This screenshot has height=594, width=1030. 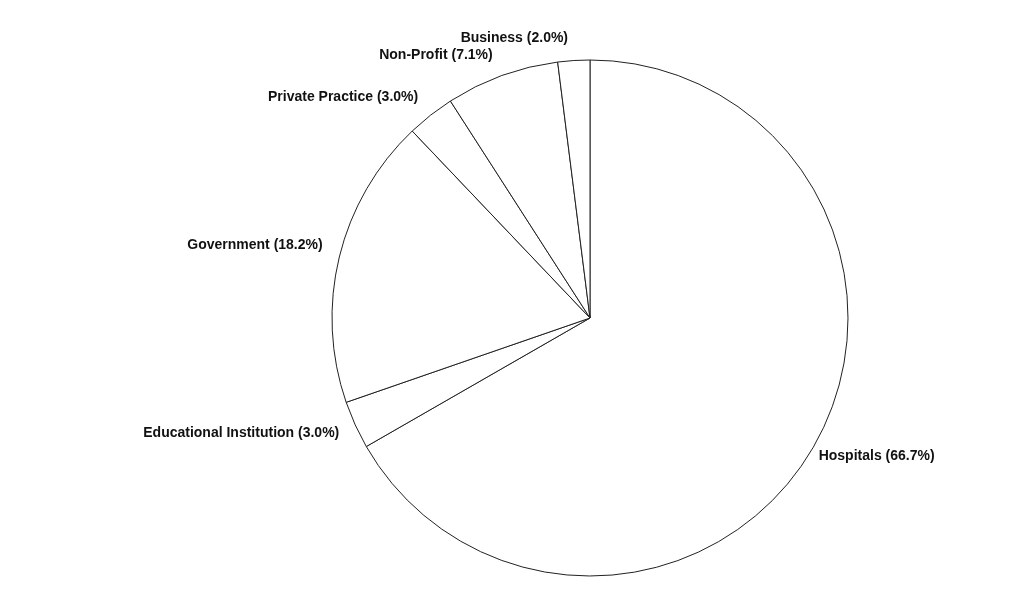 I want to click on slice-label: Non-Profit (7.1%), so click(x=436, y=54).